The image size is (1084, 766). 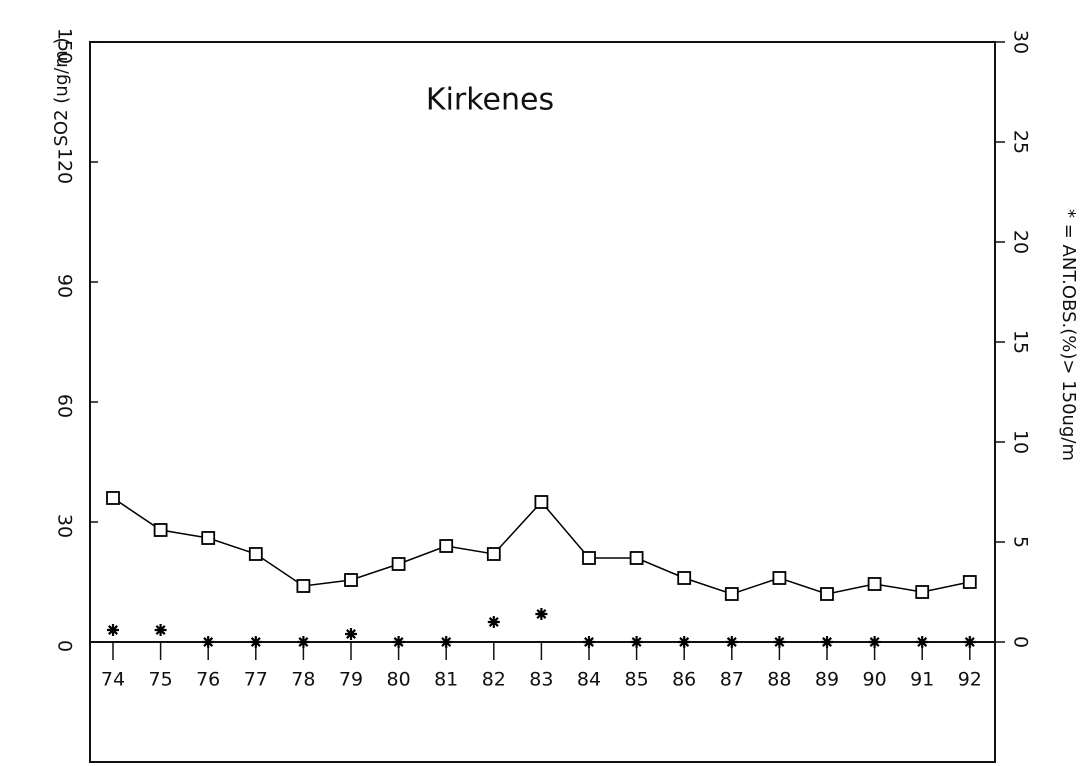 I want to click on y2-tick-label: 10, so click(x=1021, y=442).